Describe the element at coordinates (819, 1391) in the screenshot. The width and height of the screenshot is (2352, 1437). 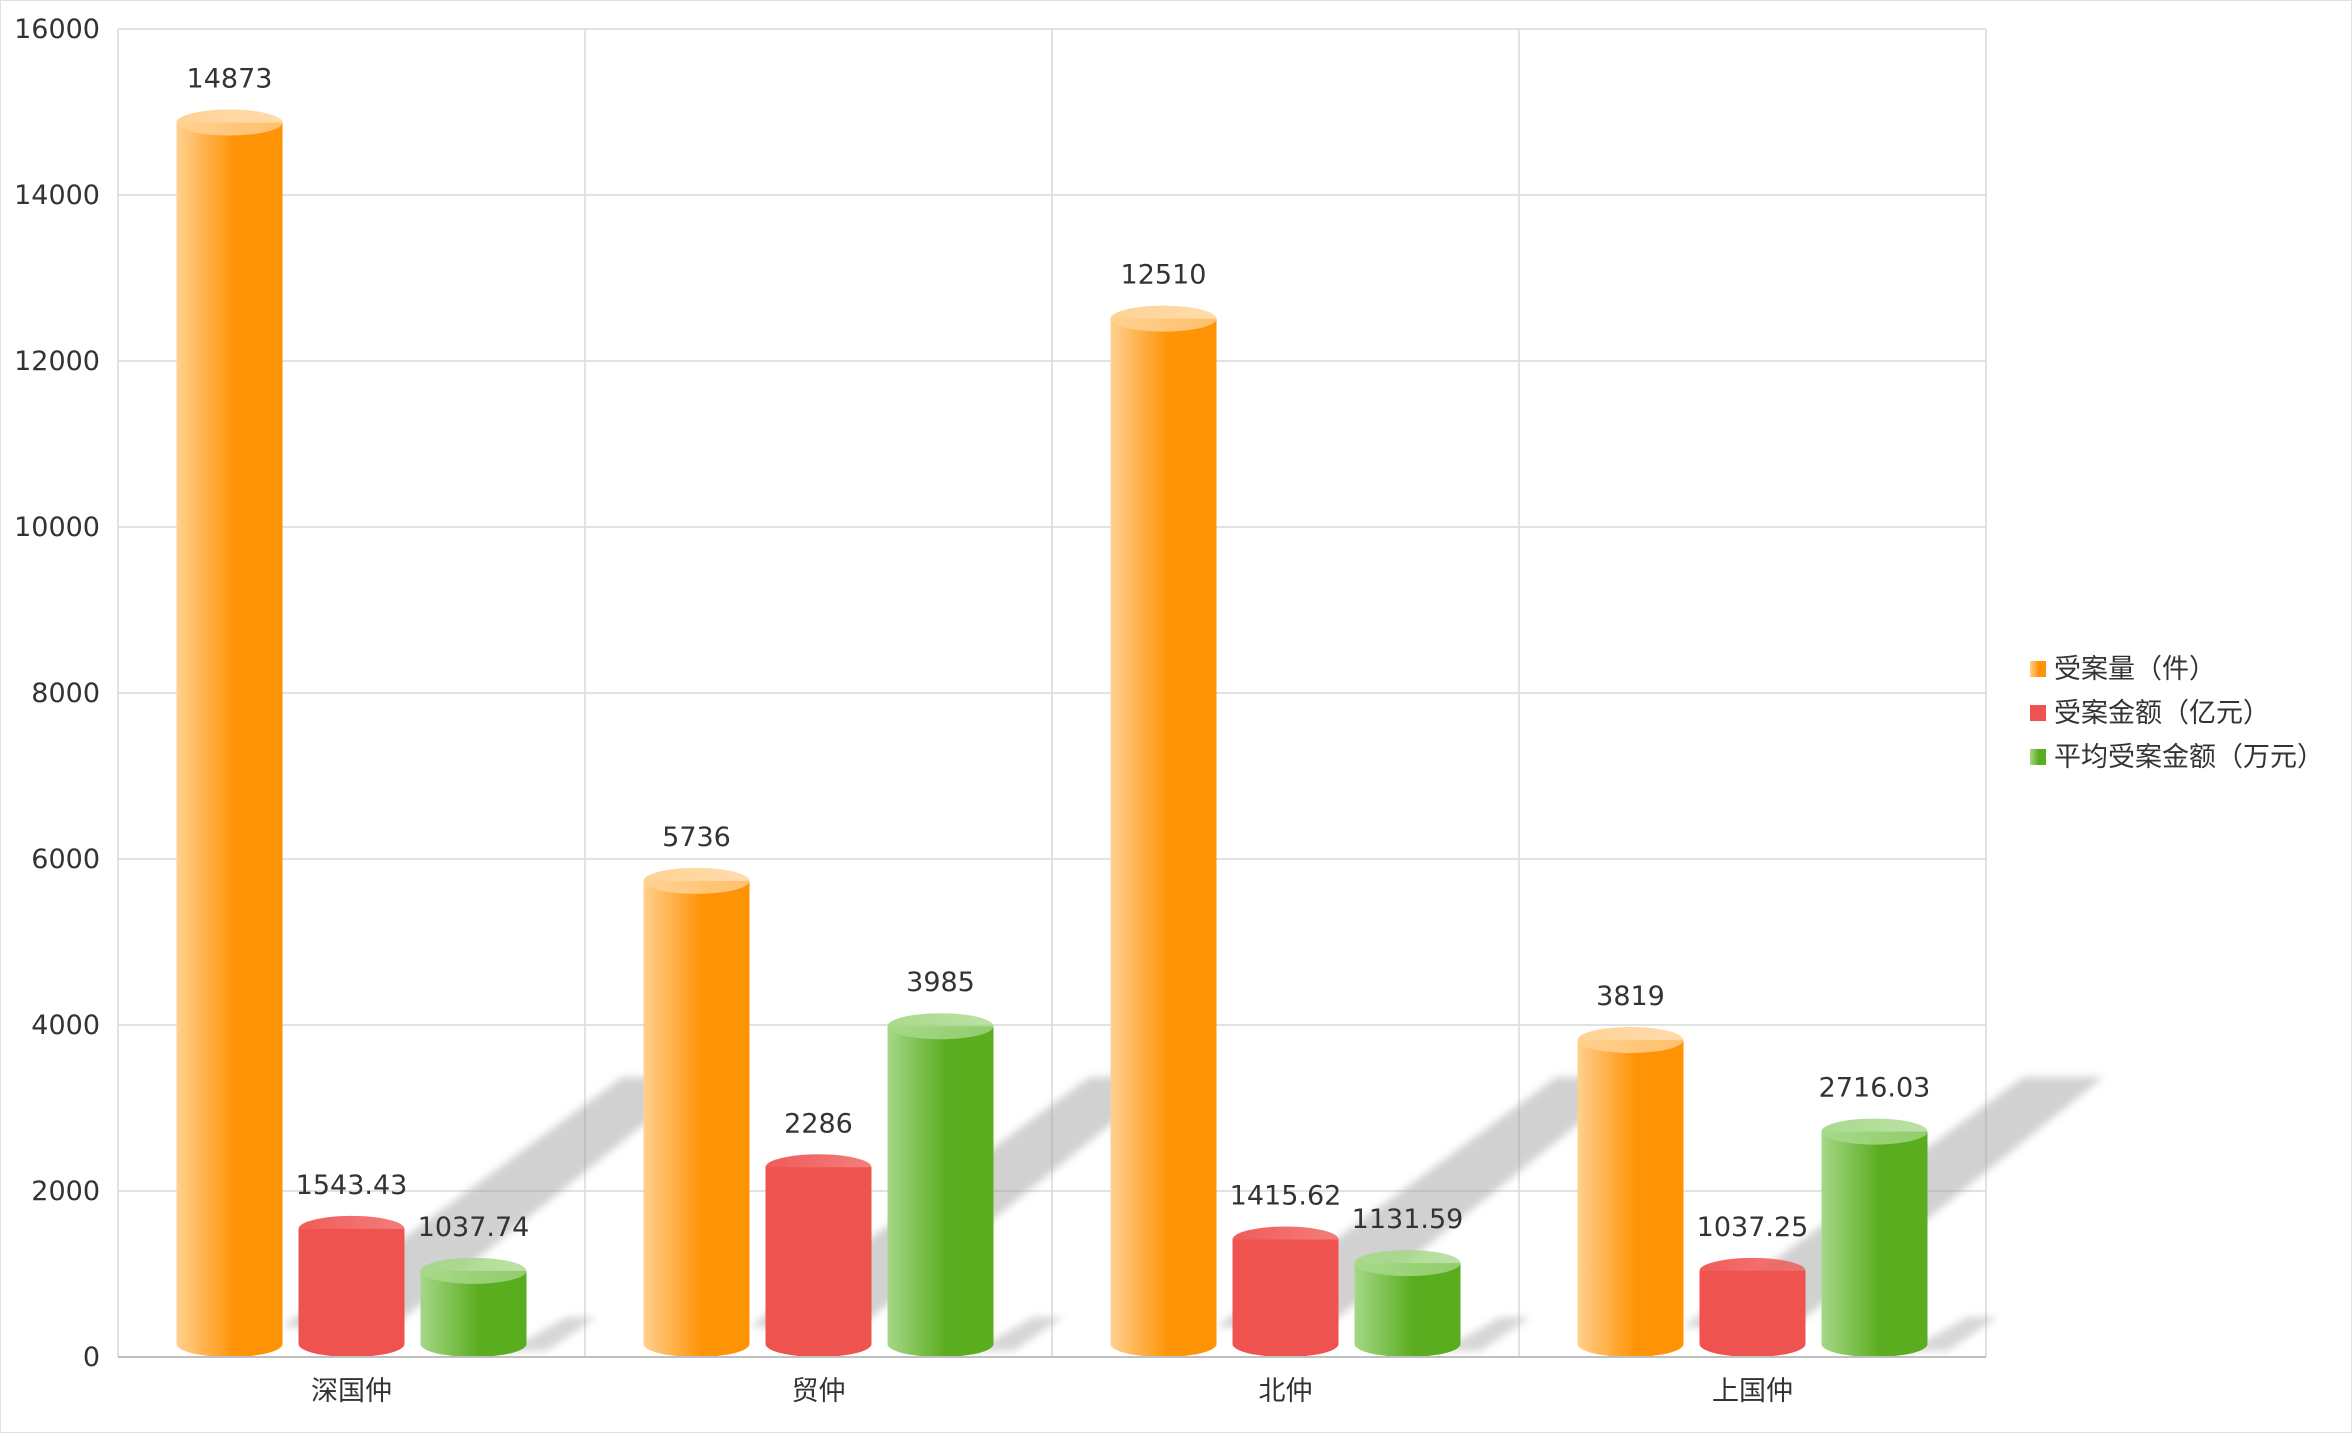
I see `x-tick-label: 贸仲` at that location.